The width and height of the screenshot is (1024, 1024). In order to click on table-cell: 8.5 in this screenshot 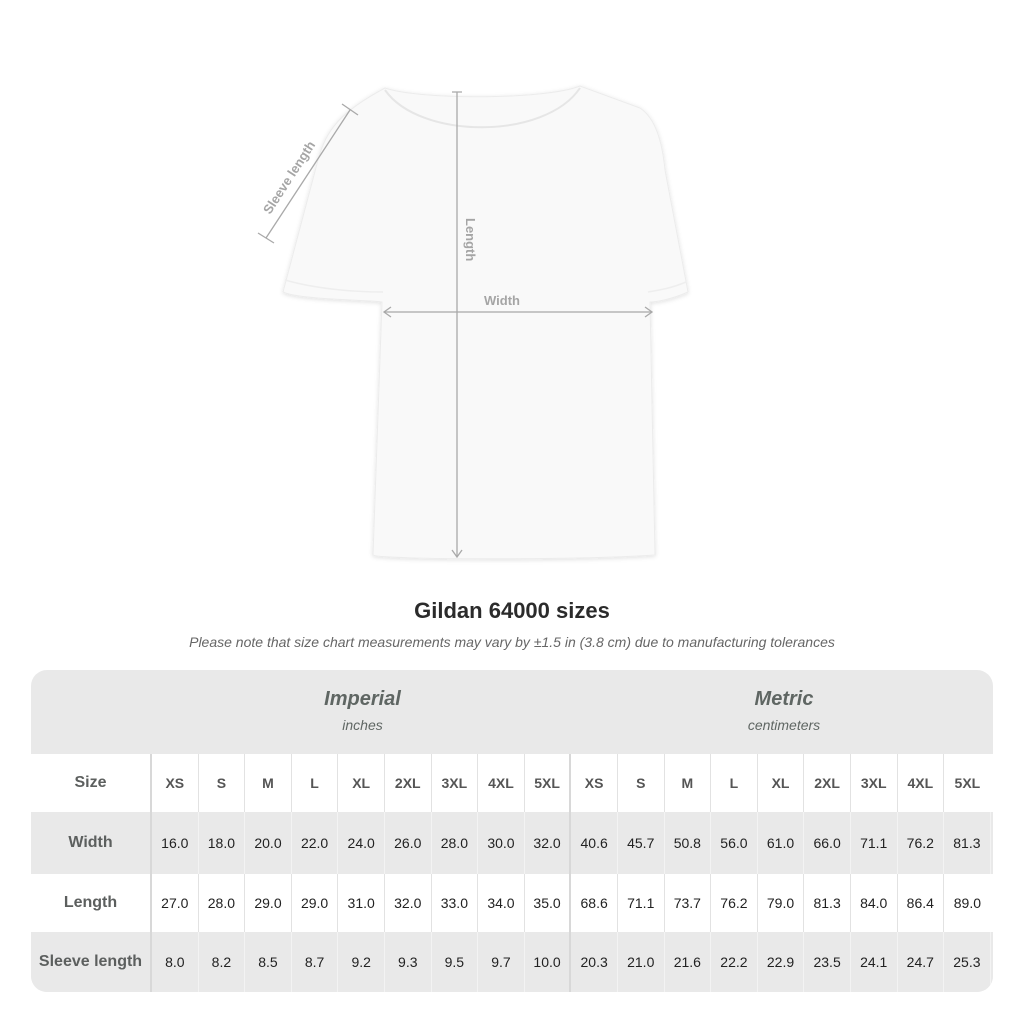, I will do `click(268, 962)`.